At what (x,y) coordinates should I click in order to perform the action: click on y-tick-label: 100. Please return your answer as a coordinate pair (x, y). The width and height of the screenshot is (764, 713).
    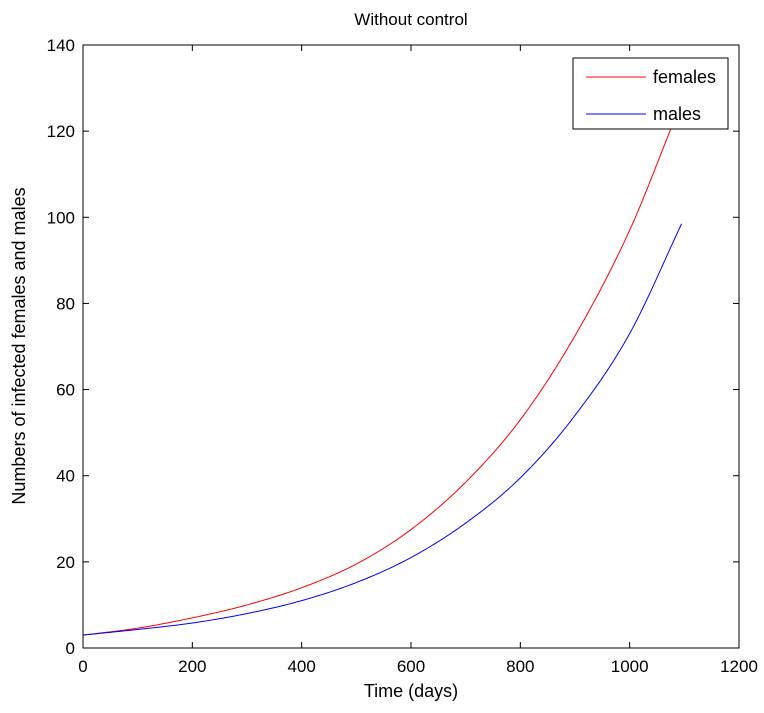
    Looking at the image, I should click on (61, 217).